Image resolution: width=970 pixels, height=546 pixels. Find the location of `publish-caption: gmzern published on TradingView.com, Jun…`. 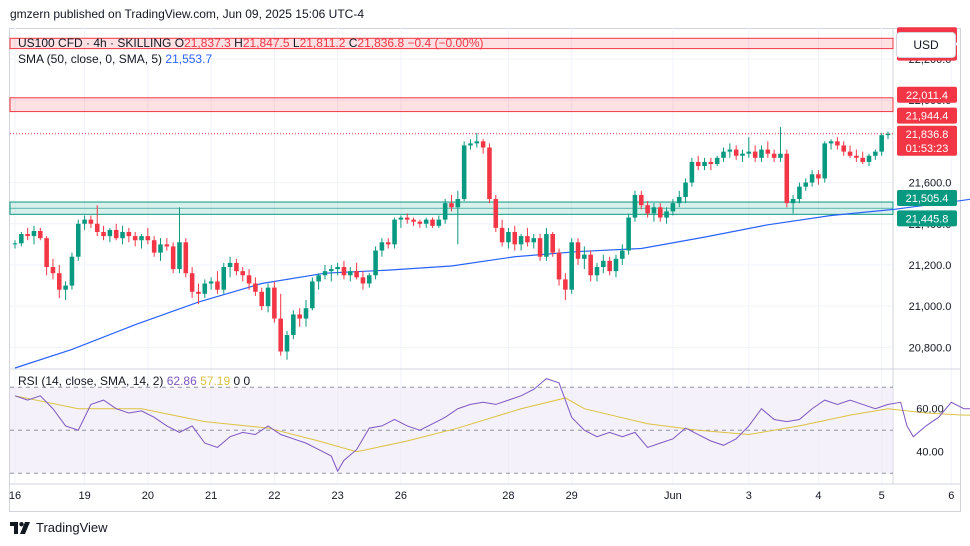

publish-caption: gmzern published on TradingView.com, Jun… is located at coordinates (187, 14).